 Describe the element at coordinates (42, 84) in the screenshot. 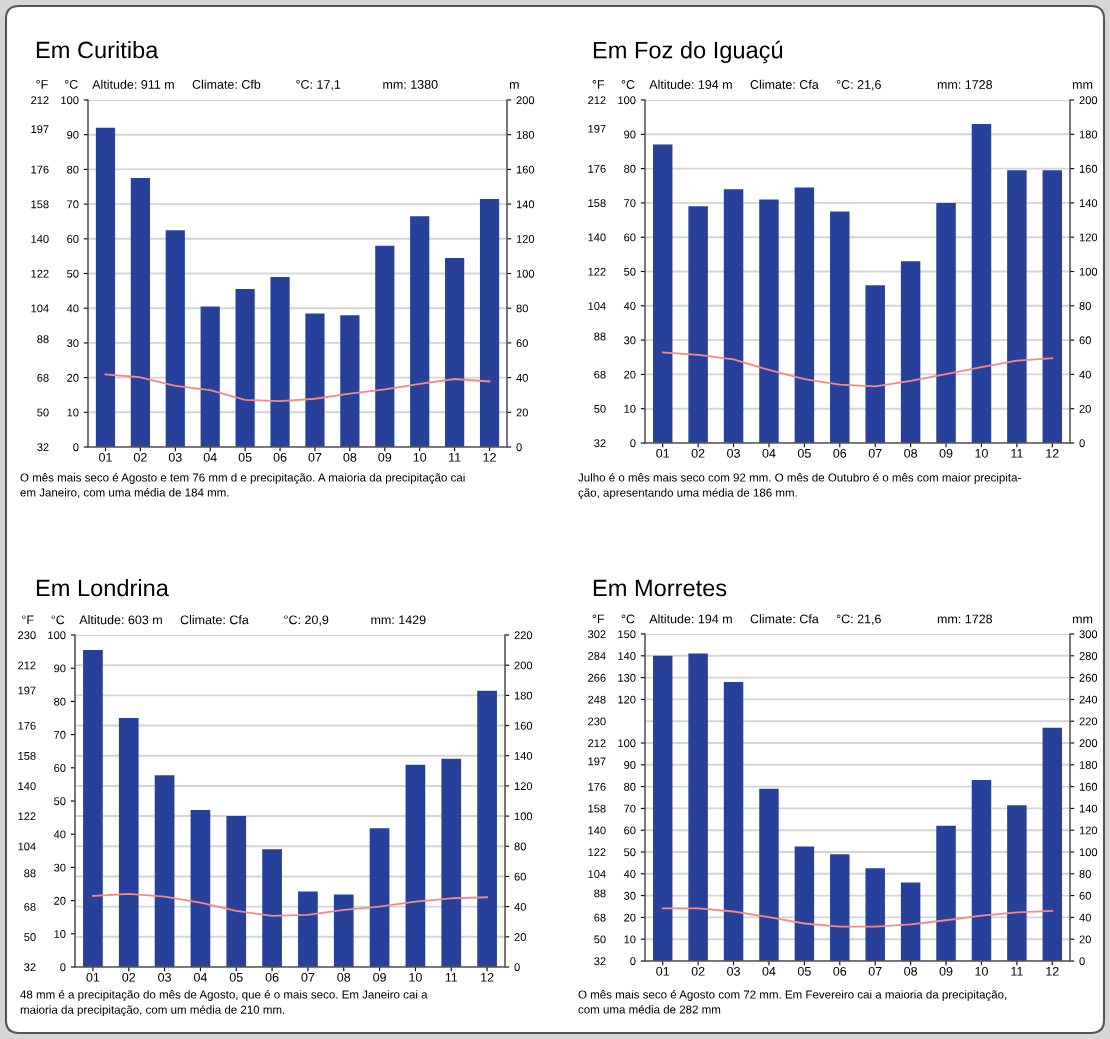

I see `y3-axis-title: °F` at that location.